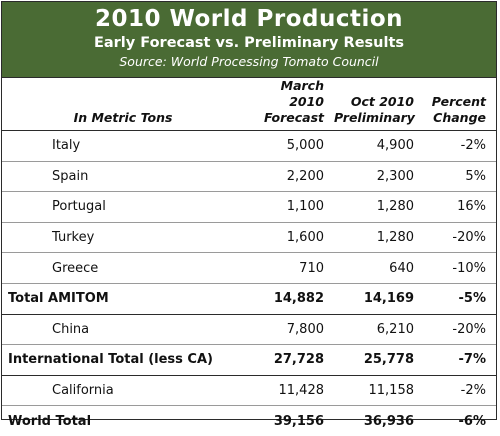  Describe the element at coordinates (379, 177) in the screenshot. I see `row-preliminary: 2,300` at that location.